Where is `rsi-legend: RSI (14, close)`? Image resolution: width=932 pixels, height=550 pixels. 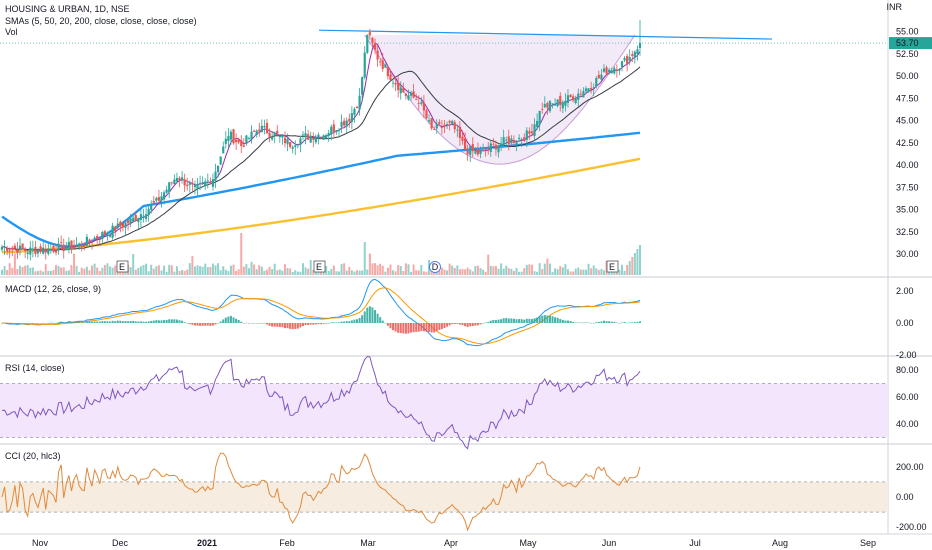 rsi-legend: RSI (14, close) is located at coordinates (35, 368).